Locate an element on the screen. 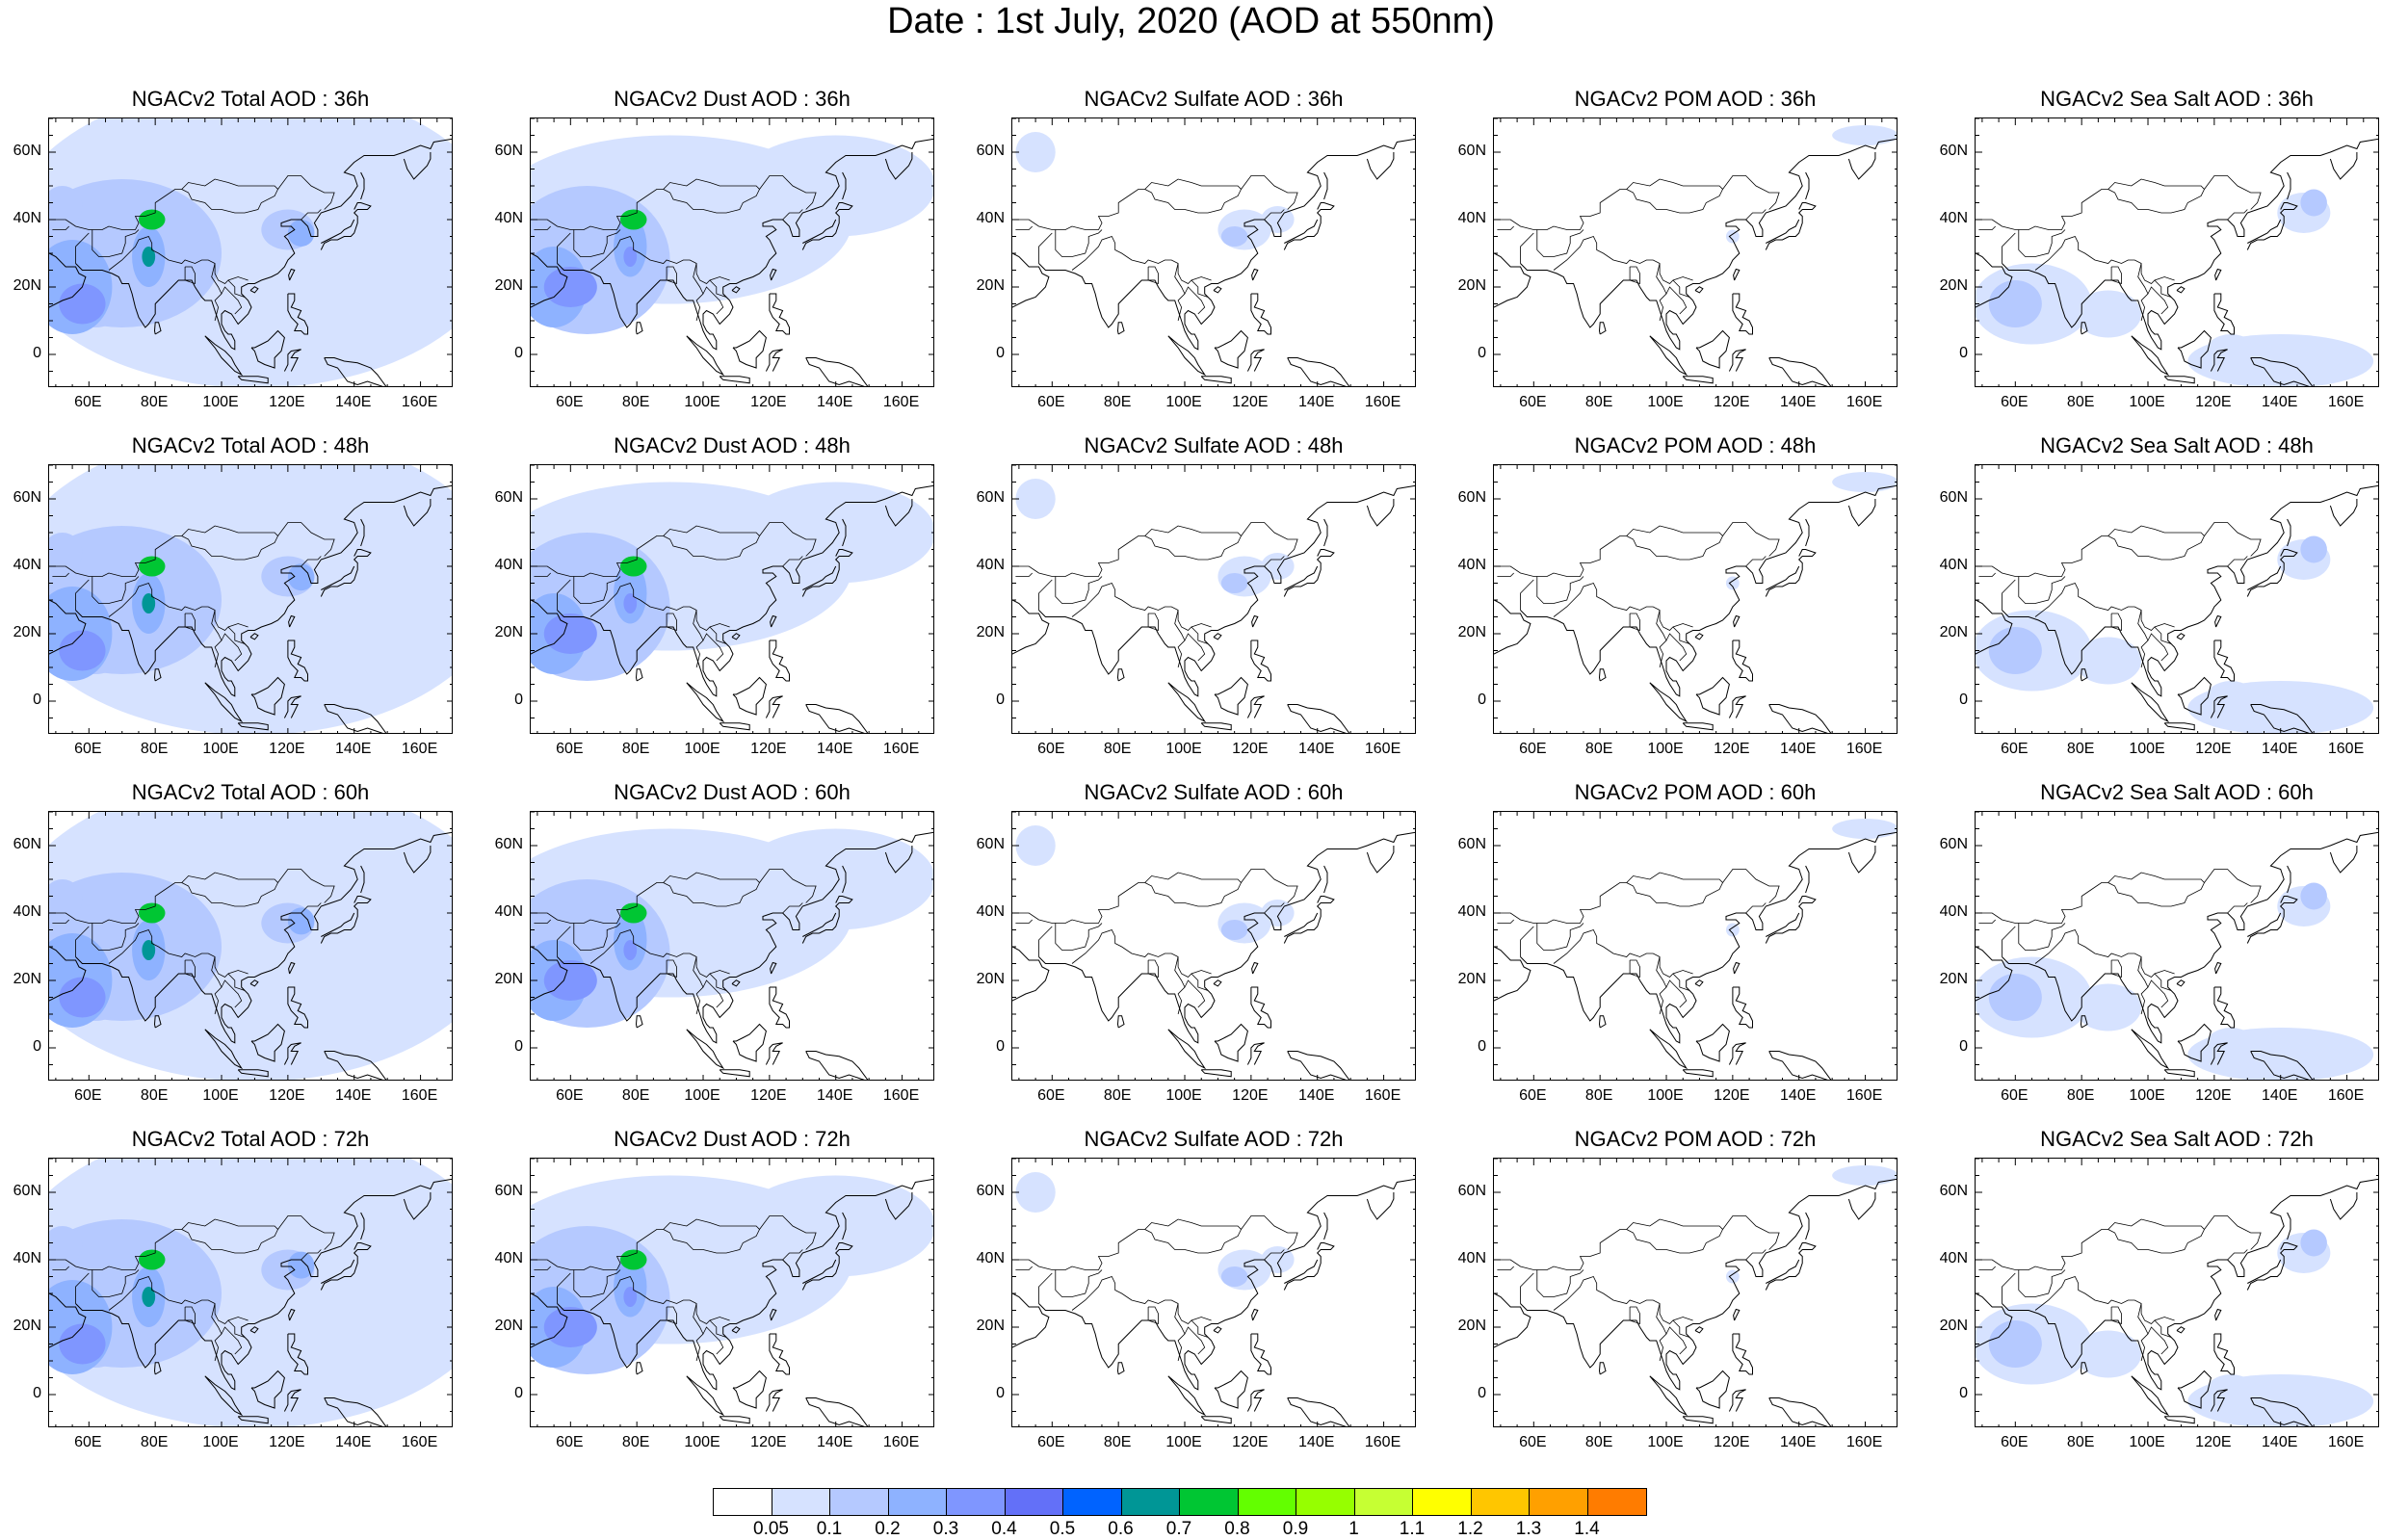 This screenshot has height=1540, width=2382. lon-tick-label: 100E is located at coordinates (1665, 1095).